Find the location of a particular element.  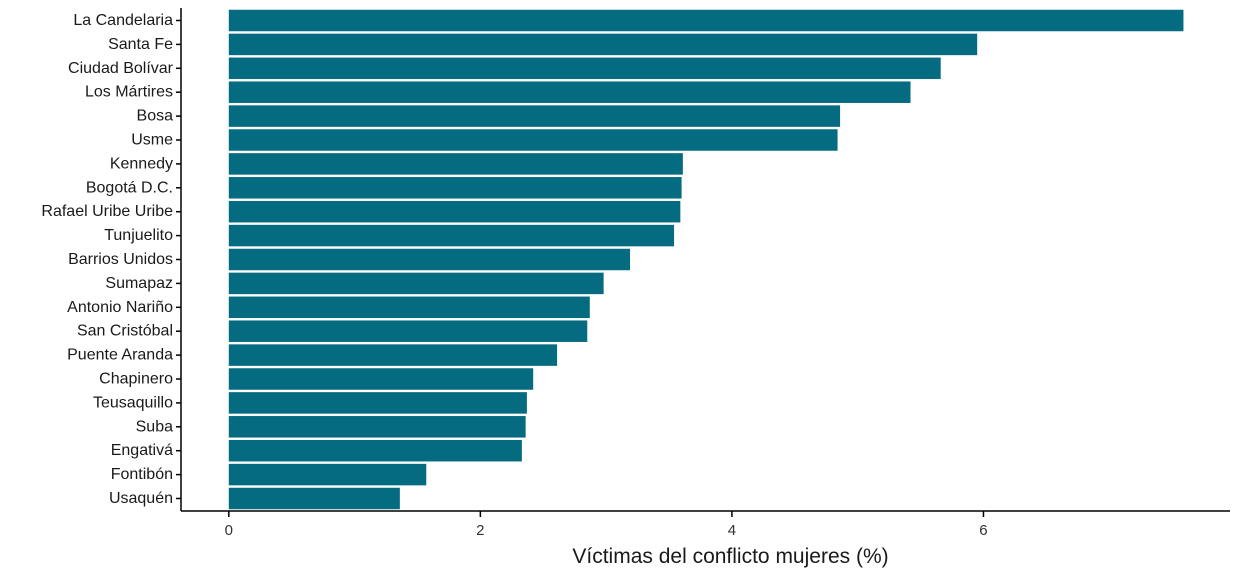

x-tick-label: 4 is located at coordinates (732, 530).